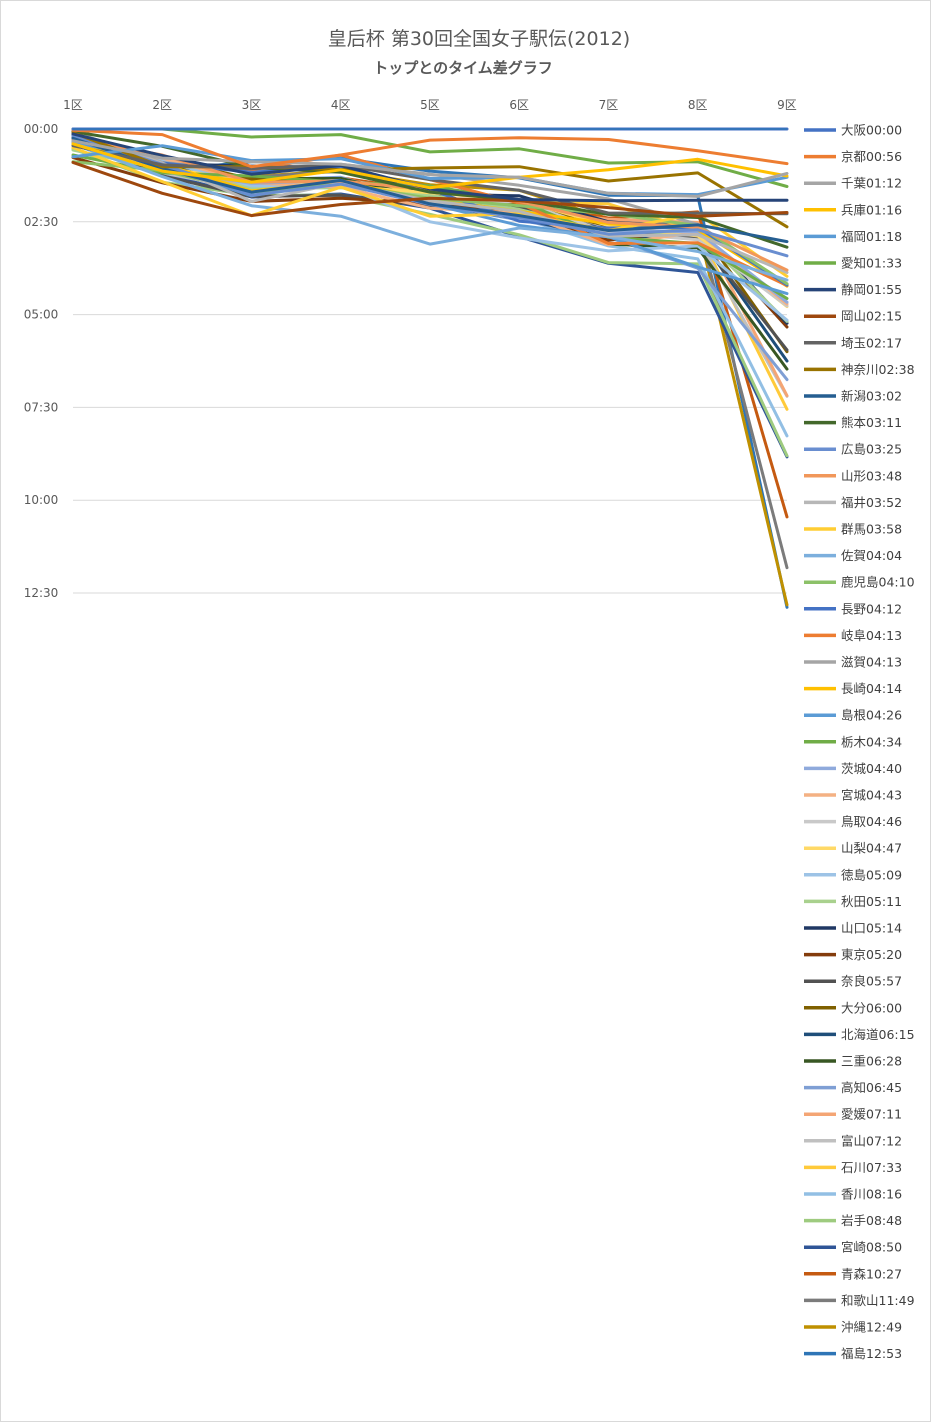 Image resolution: width=933 pixels, height=1426 pixels. I want to click on legend-item: 岡山02:15, so click(853, 316).